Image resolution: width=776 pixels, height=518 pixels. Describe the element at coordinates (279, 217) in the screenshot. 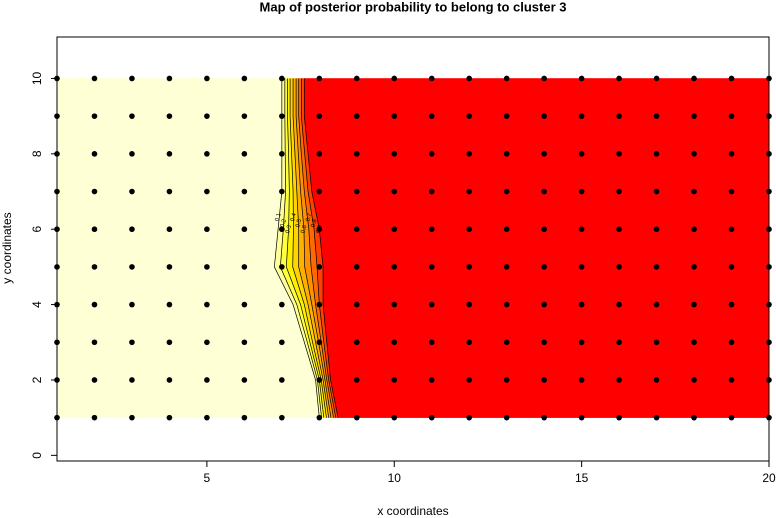

I see `contour-label: 0.1` at that location.